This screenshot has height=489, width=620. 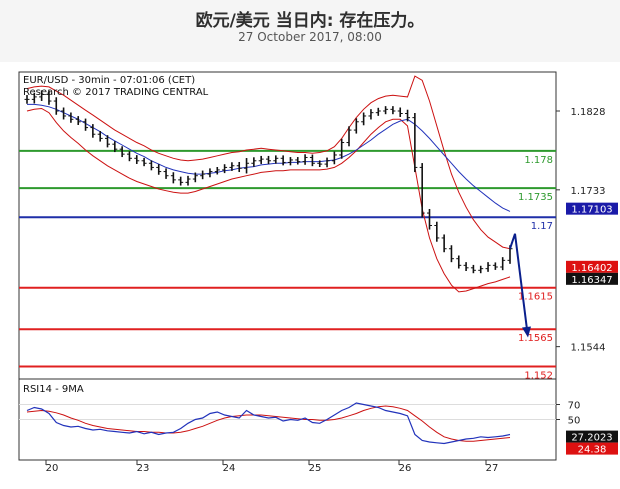 I want to click on rsi-label: RSI14 - 9MA, so click(x=53, y=389).